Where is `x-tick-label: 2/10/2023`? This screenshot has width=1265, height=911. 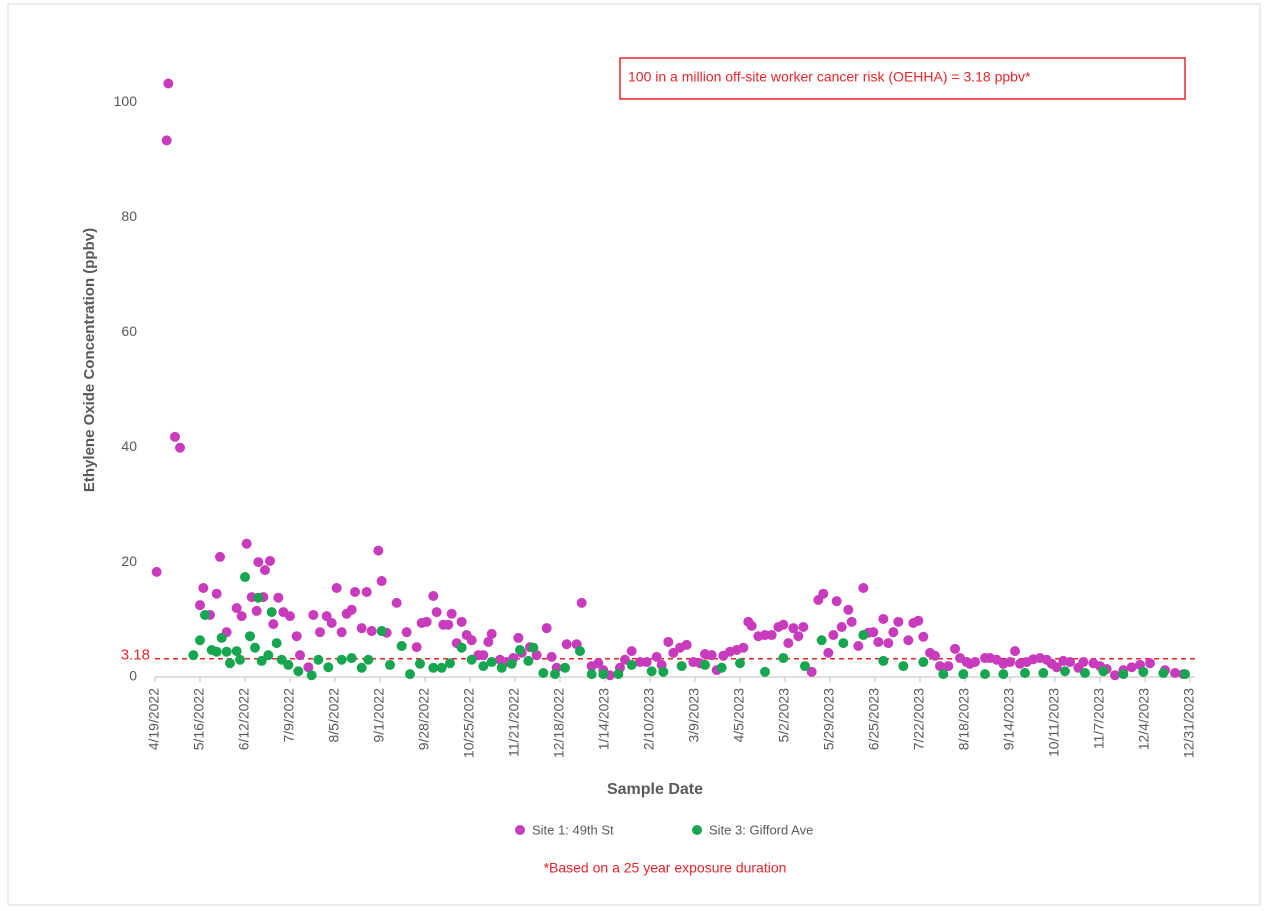 x-tick-label: 2/10/2023 is located at coordinates (649, 719).